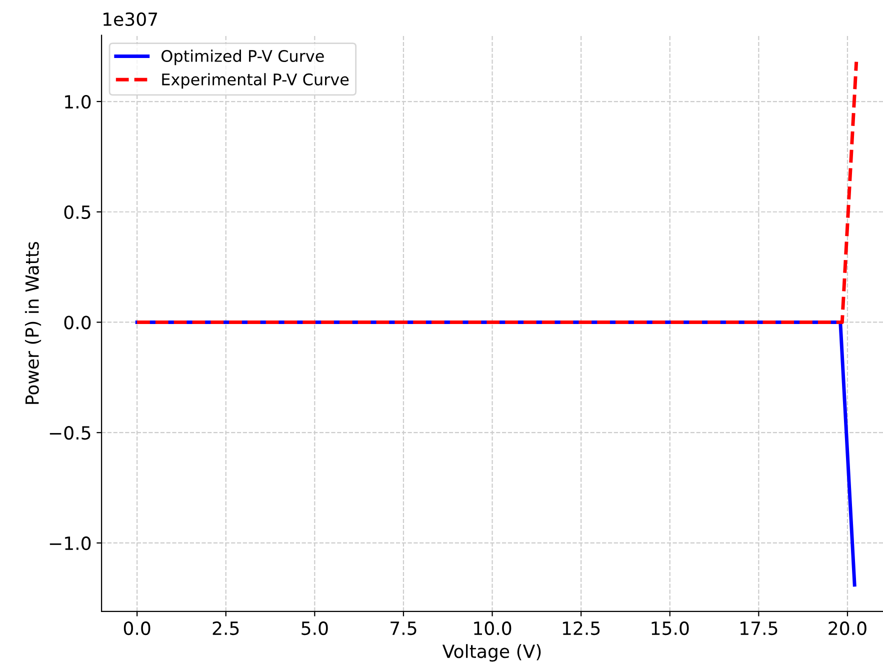 The height and width of the screenshot is (666, 883). Describe the element at coordinates (78, 101) in the screenshot. I see `y-tick-label: 1.0` at that location.